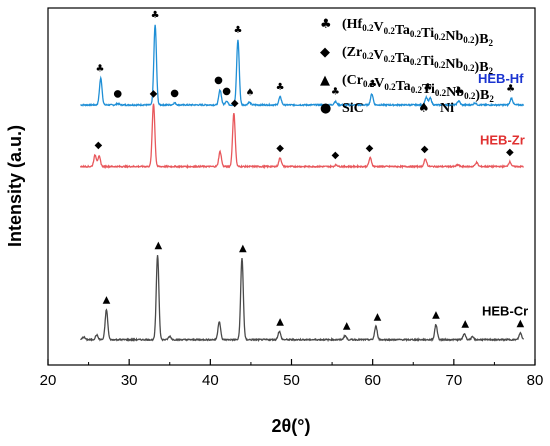 Image resolution: width=550 pixels, height=446 pixels. I want to click on spade-peak-marker: ♠, so click(250, 92).